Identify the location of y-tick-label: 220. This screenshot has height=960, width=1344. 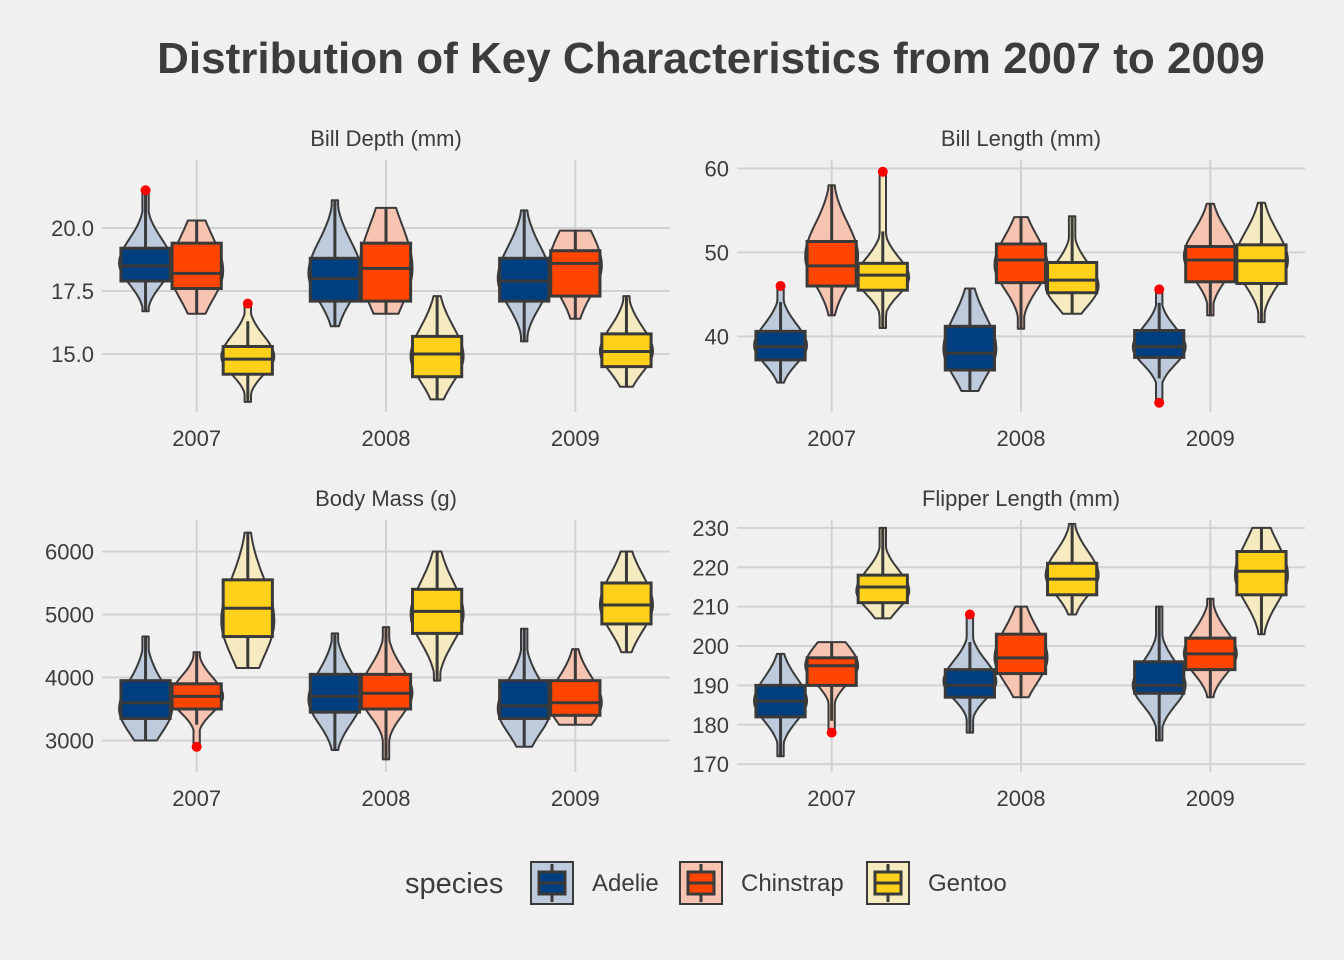
(710, 567).